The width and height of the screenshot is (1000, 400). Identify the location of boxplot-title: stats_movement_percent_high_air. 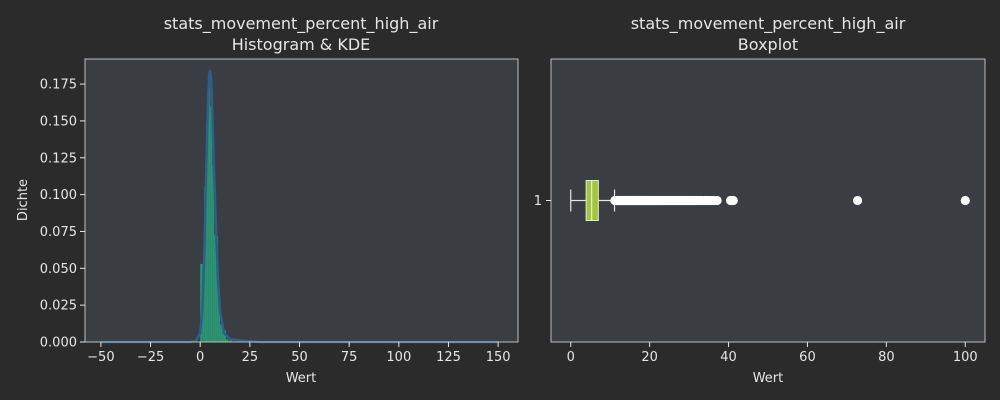
(768, 24).